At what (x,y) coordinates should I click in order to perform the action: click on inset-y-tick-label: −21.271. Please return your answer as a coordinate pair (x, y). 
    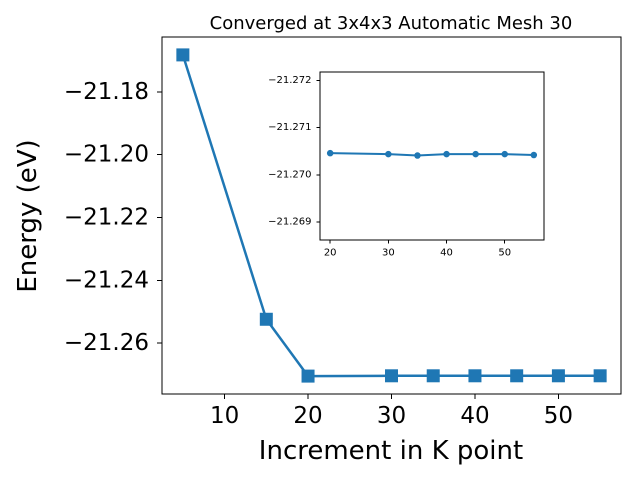
    Looking at the image, I should click on (289, 127).